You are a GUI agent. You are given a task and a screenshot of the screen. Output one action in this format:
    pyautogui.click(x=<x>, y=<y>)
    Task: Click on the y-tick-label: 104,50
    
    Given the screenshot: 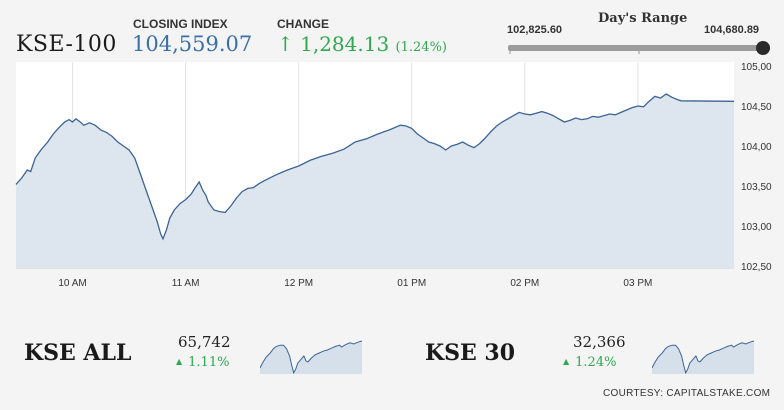 What is the action you would take?
    pyautogui.click(x=756, y=107)
    